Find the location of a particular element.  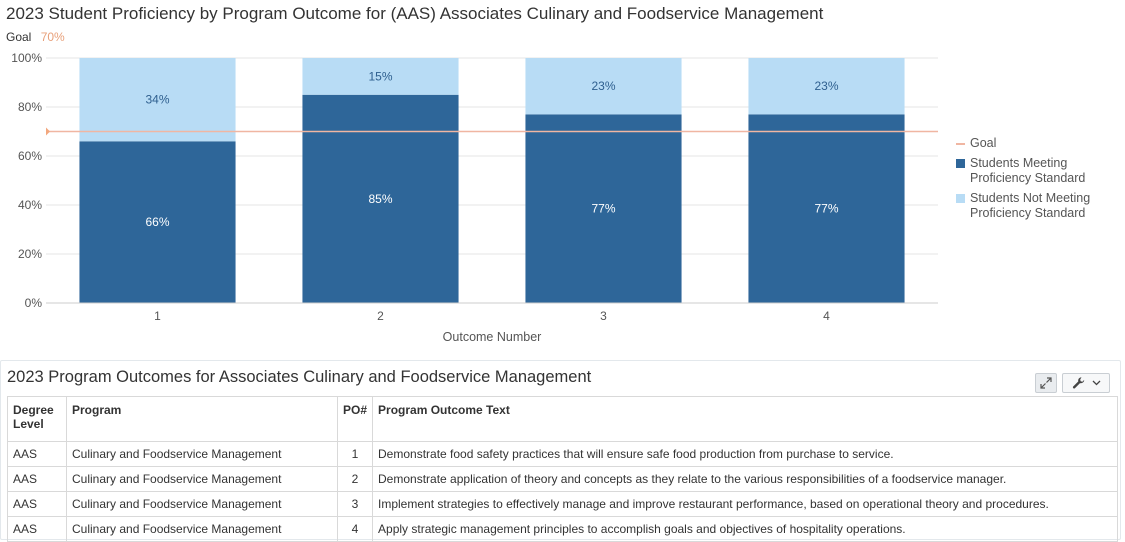

expand-button is located at coordinates (1046, 383).